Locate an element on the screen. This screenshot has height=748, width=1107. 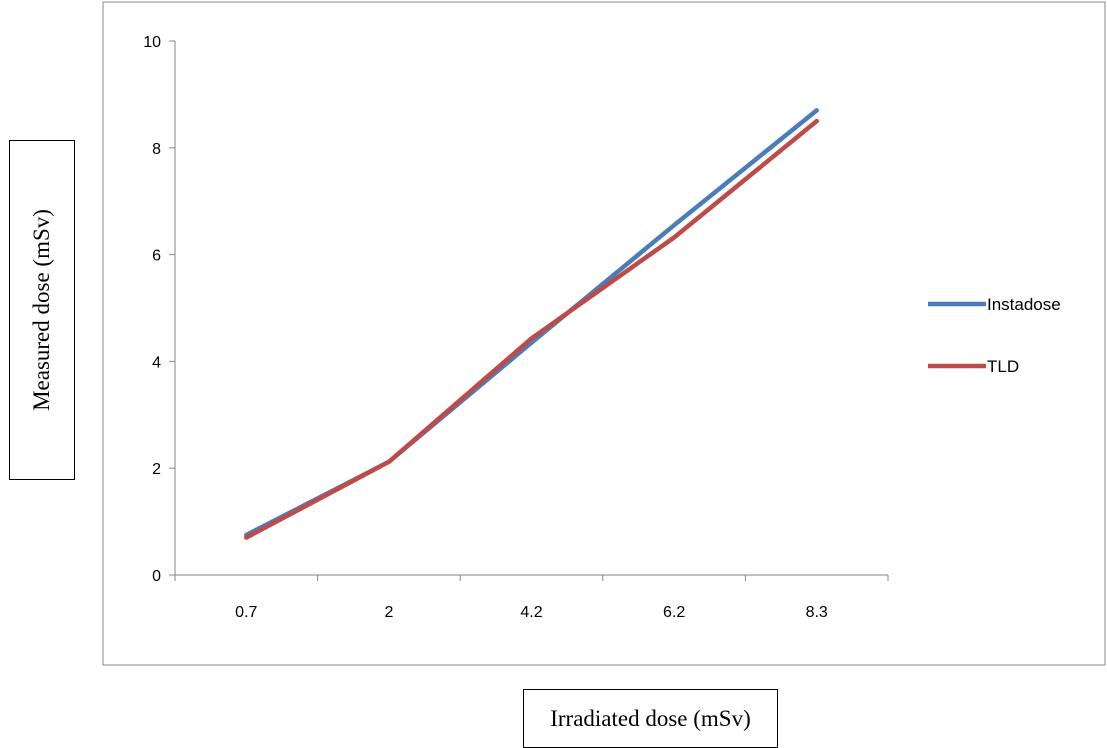
x-tick-label: 8.3 is located at coordinates (817, 612).